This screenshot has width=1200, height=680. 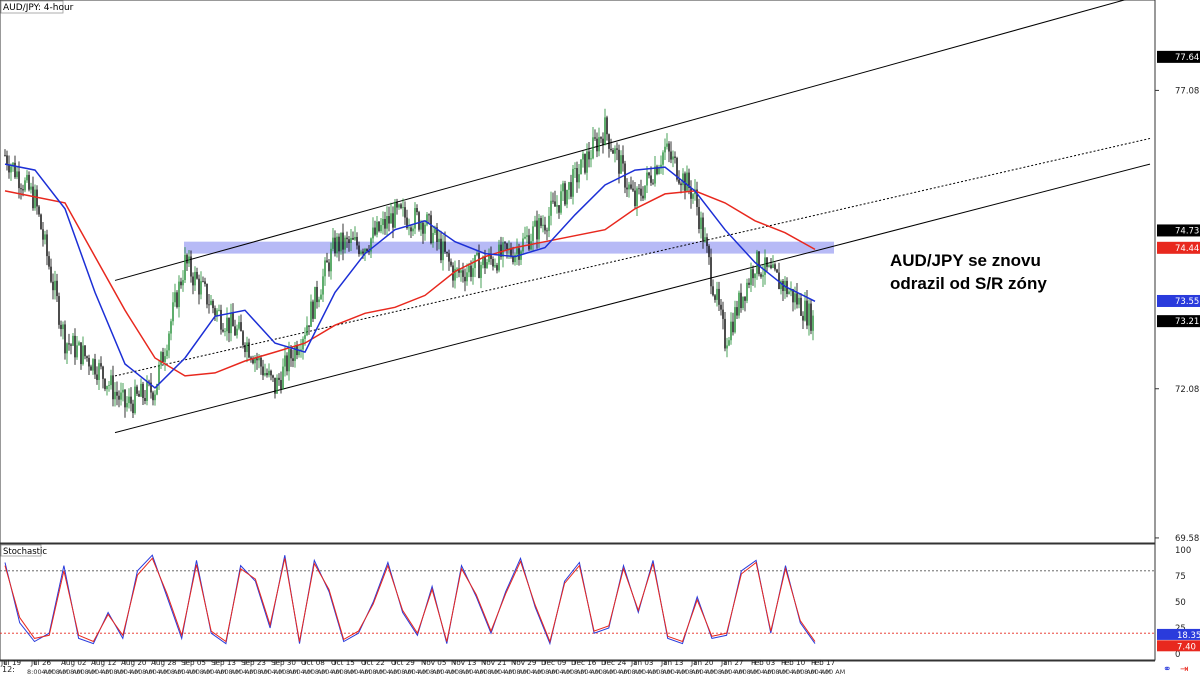 I want to click on y-tick-label: 69.585, so click(x=1187, y=539).